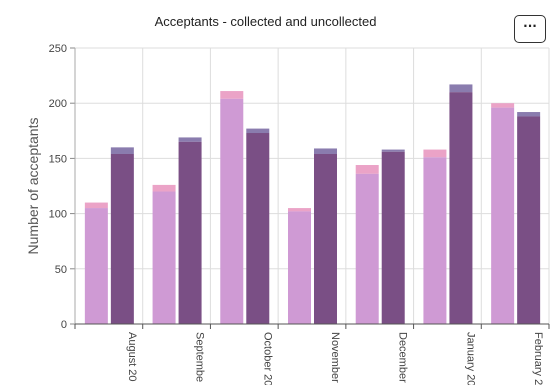 The image size is (551, 385). I want to click on y-tick-label: 150, so click(58, 159).